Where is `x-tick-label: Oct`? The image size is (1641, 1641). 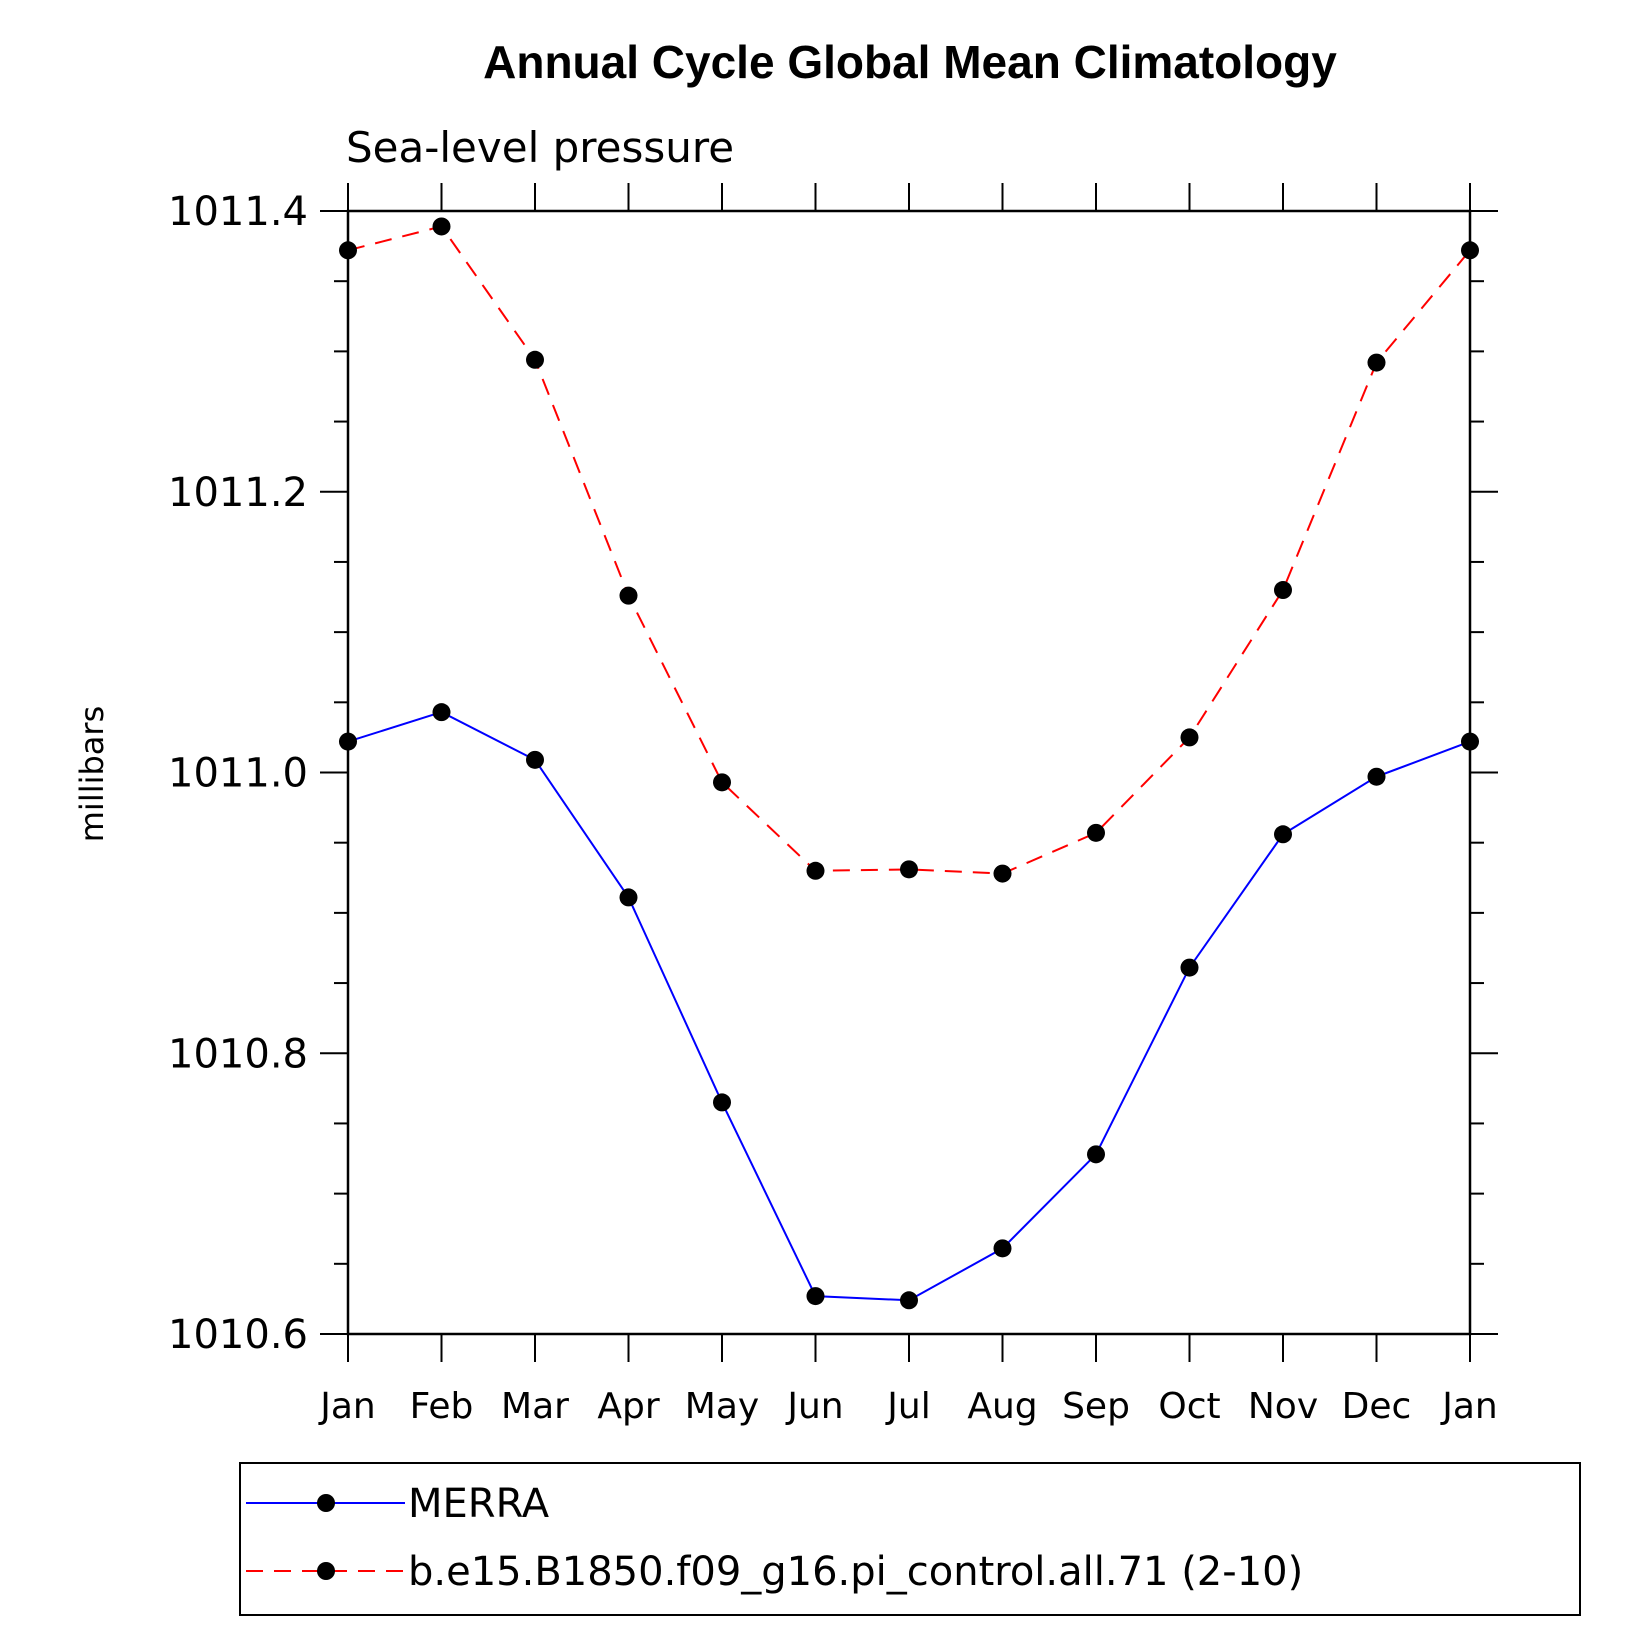 x-tick-label: Oct is located at coordinates (1189, 1406).